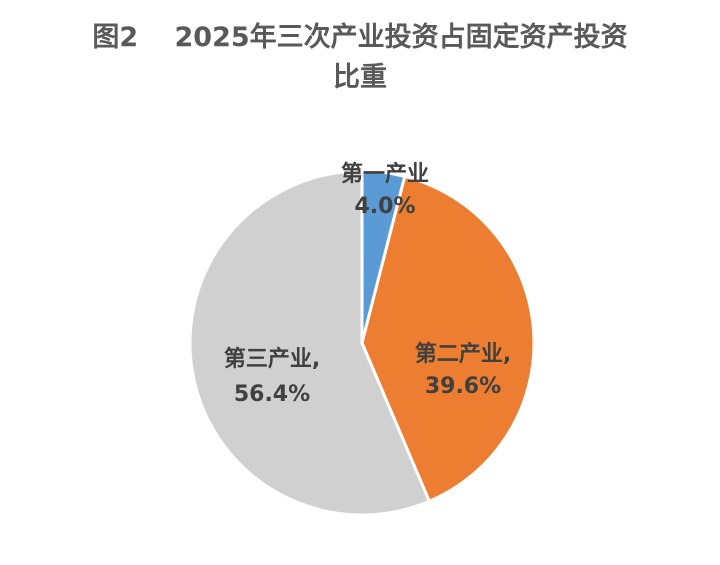  Describe the element at coordinates (384, 206) in the screenshot. I see `slice-value-label: 4.0%` at that location.